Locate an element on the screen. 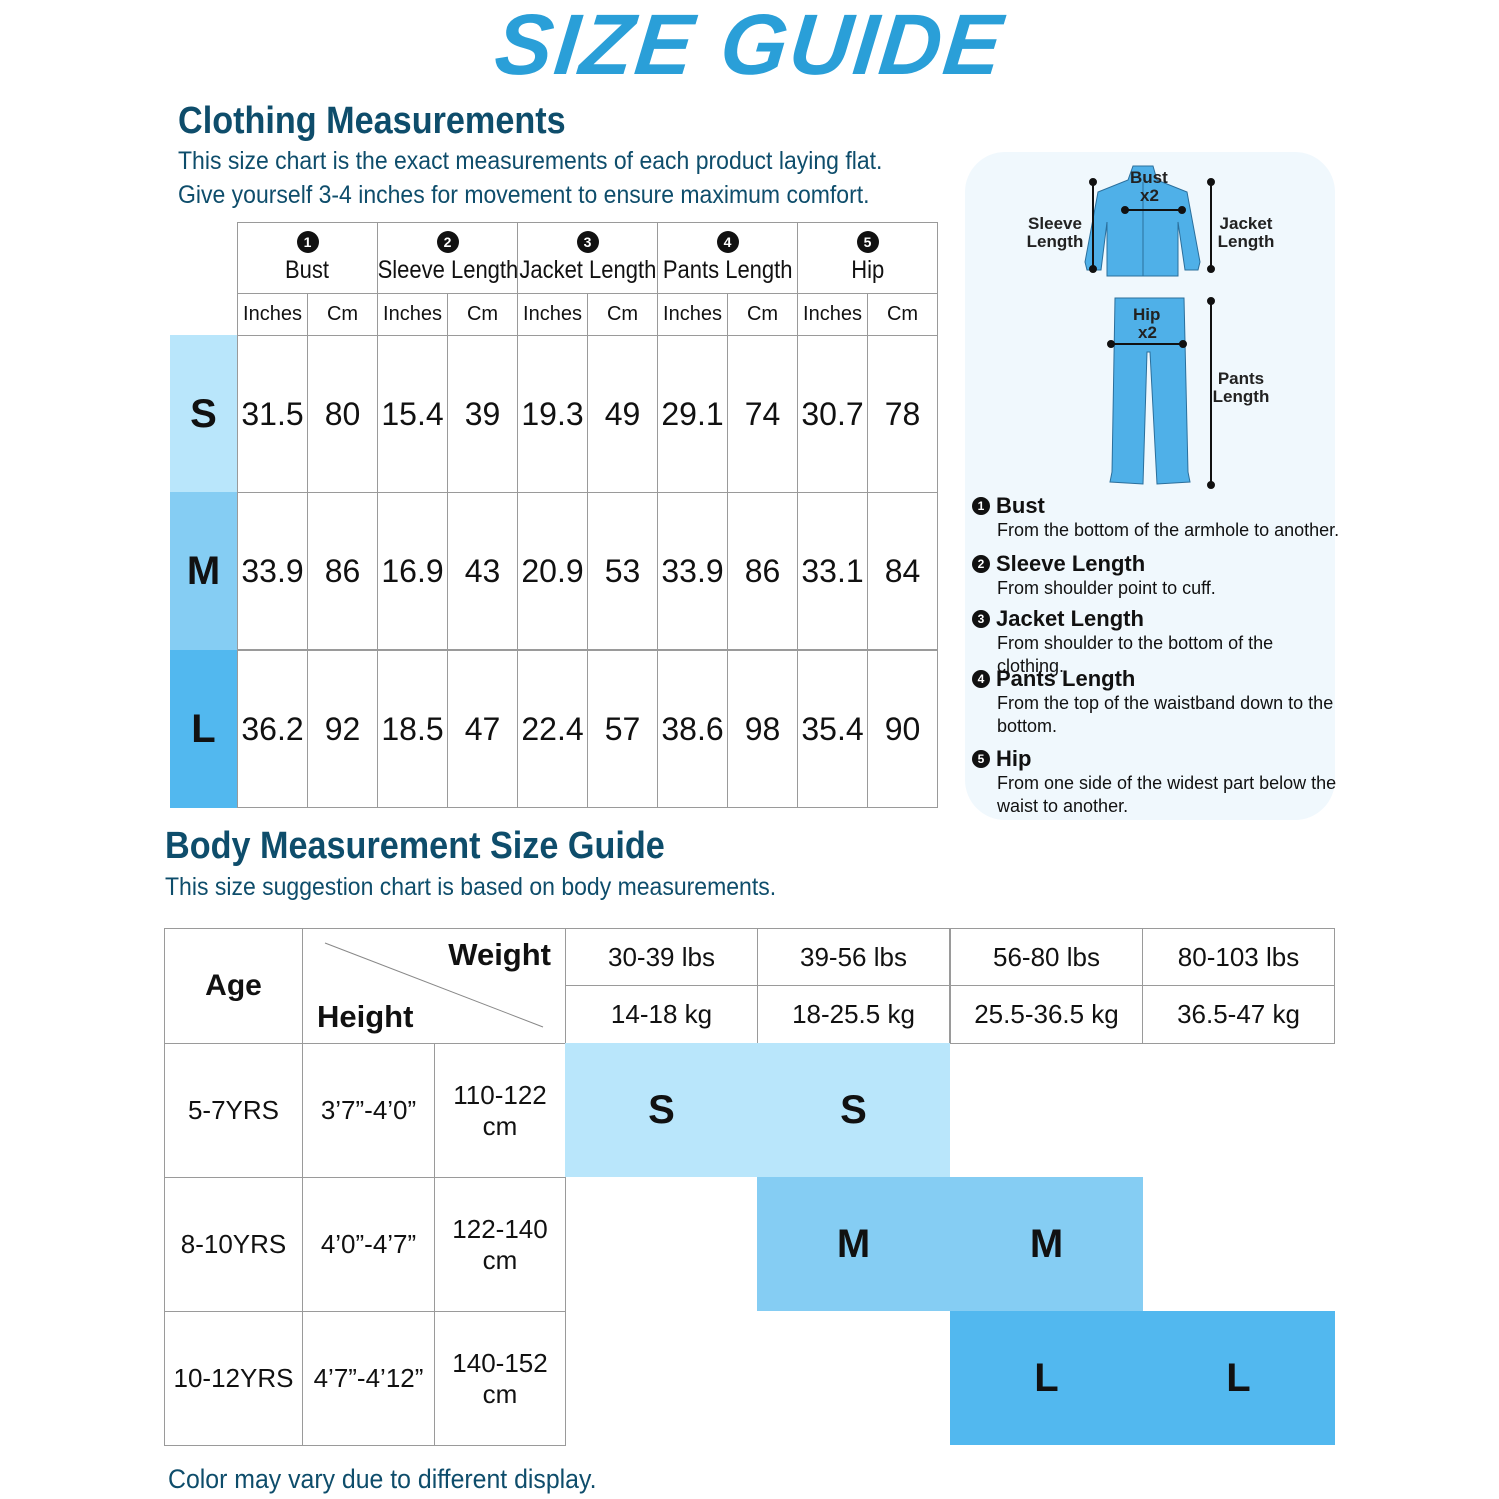 Image resolution: width=1499 pixels, height=1499 pixels. diagonal-divider is located at coordinates (434, 985).